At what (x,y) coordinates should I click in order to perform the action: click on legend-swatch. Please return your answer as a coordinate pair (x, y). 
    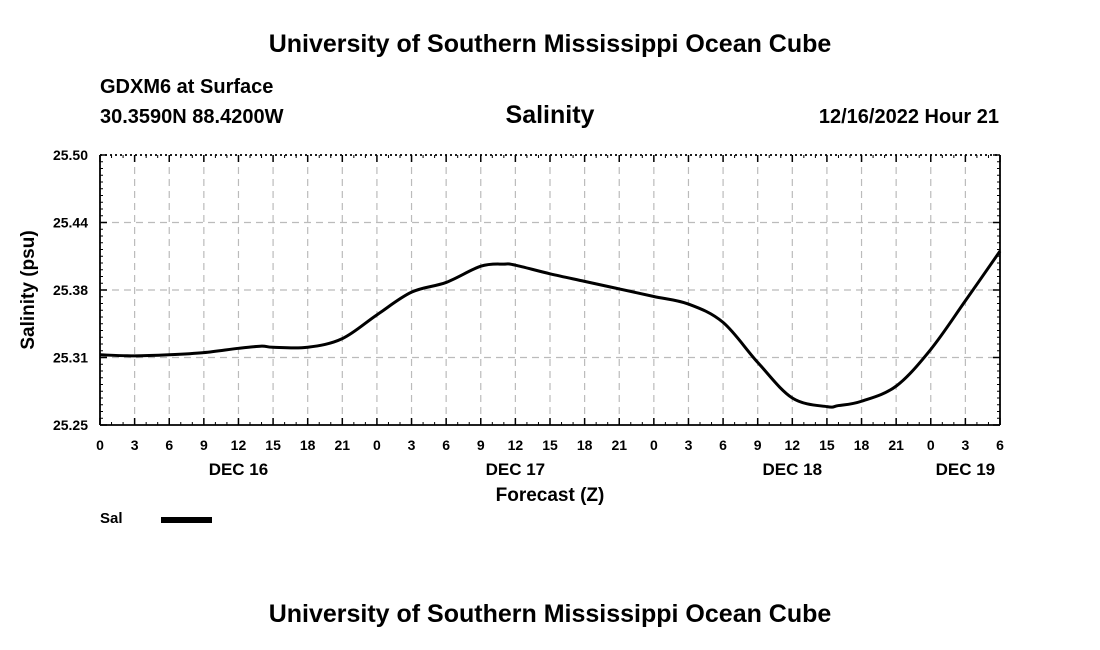
    Looking at the image, I should click on (186, 520).